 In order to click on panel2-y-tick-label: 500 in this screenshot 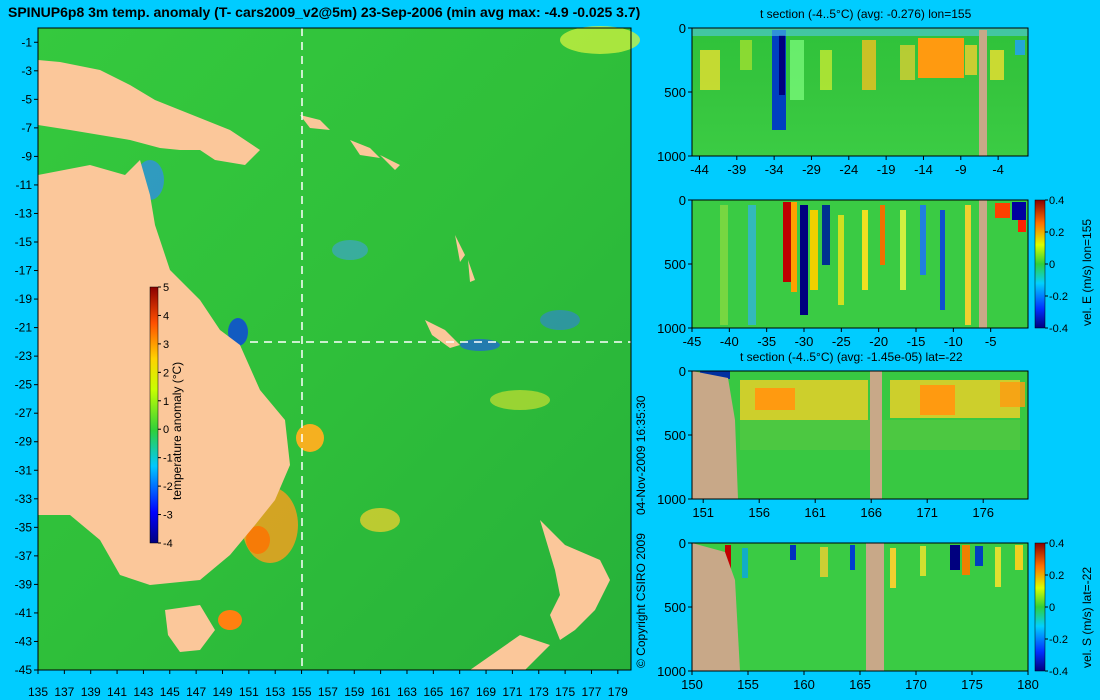, I will do `click(675, 264)`.